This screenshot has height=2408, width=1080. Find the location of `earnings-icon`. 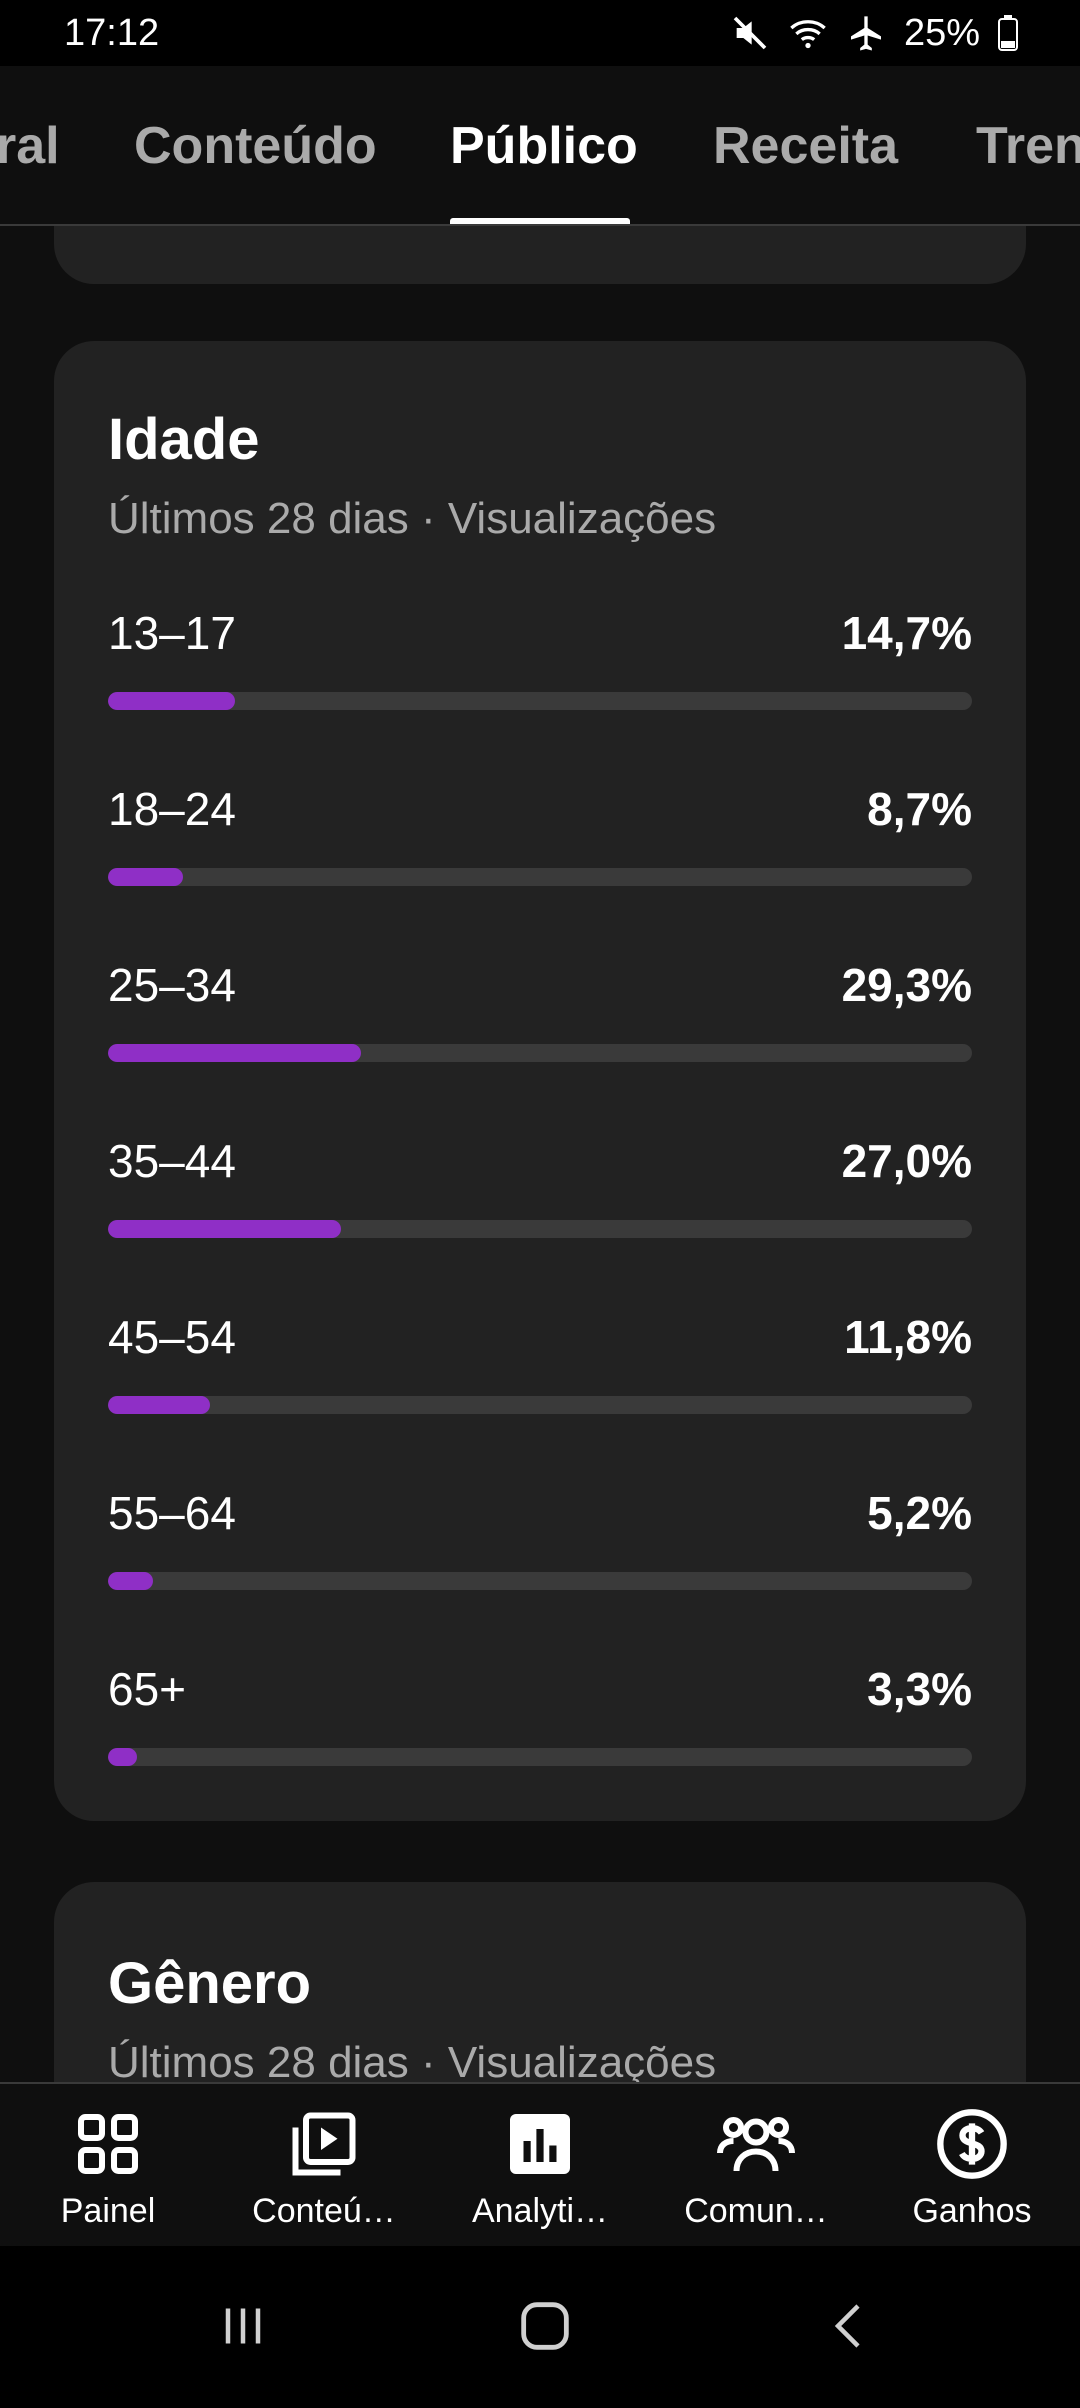

earnings-icon is located at coordinates (972, 2144).